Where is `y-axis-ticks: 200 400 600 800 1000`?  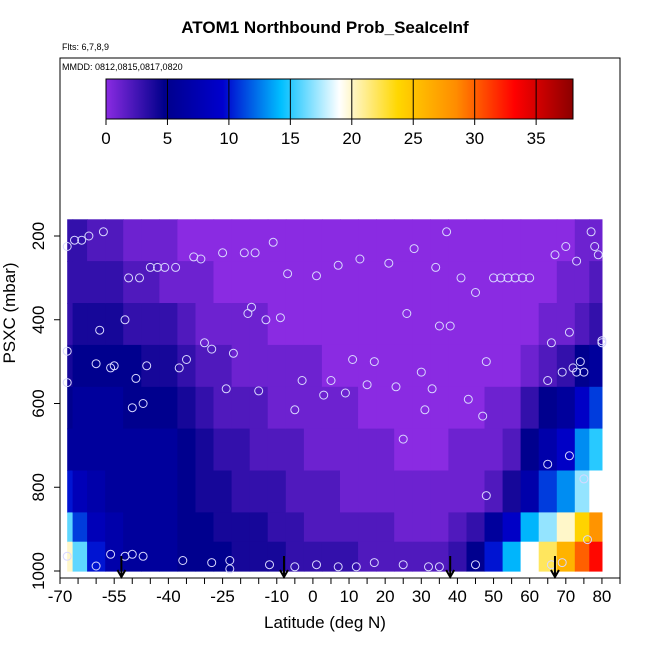 y-axis-ticks: 200 400 600 800 1000 is located at coordinates (44, 406).